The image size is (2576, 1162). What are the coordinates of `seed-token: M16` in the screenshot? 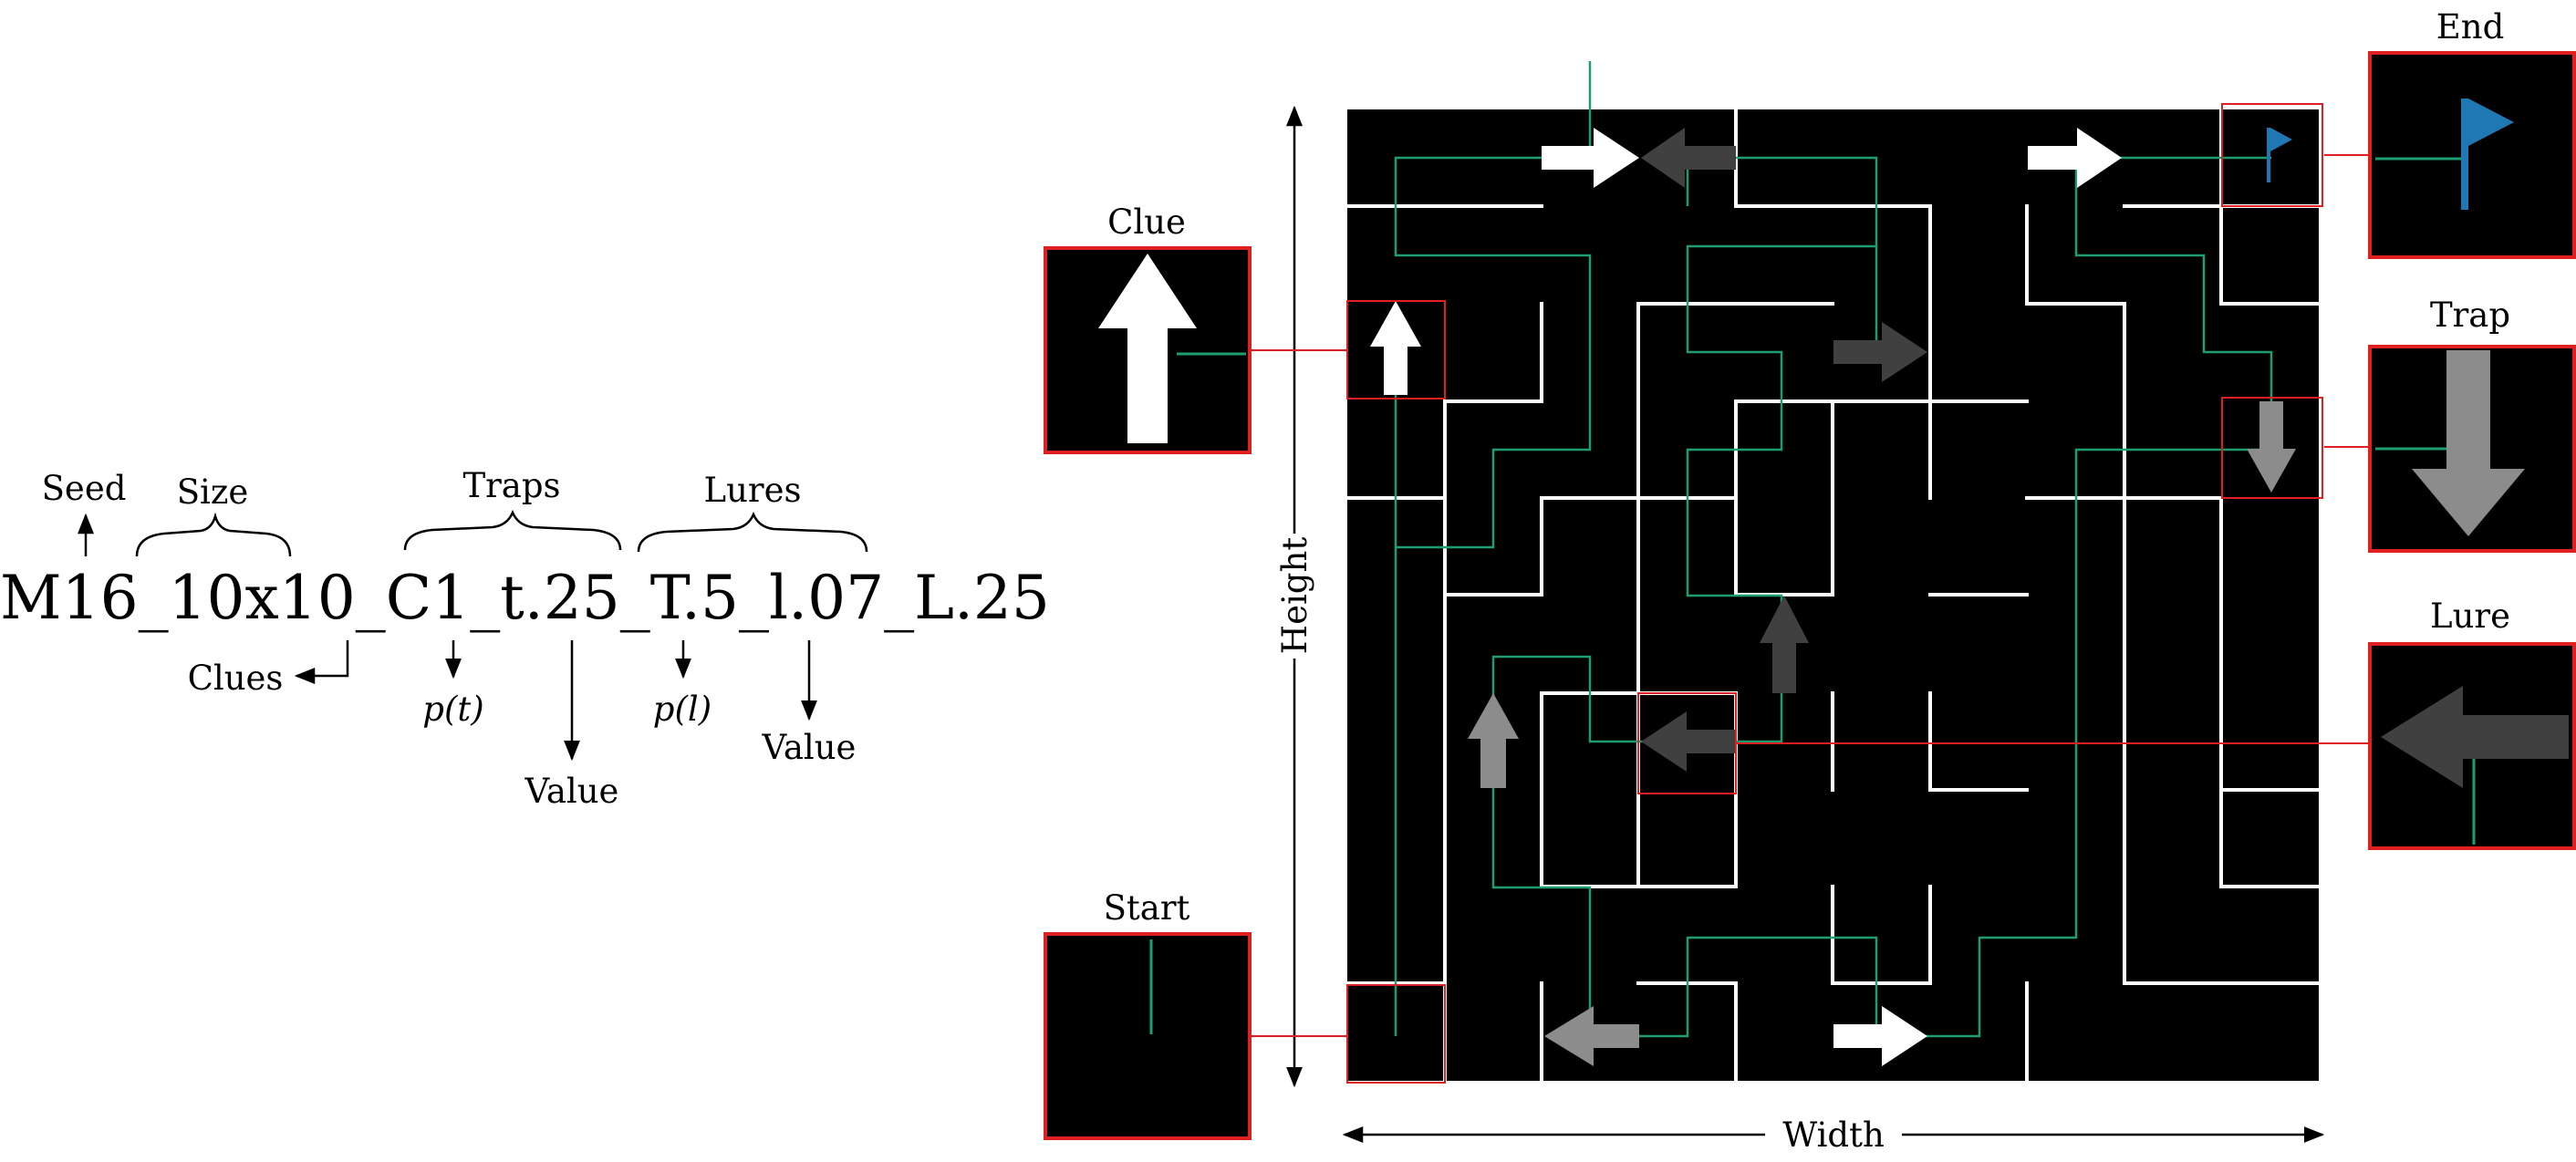 It's located at (69, 598).